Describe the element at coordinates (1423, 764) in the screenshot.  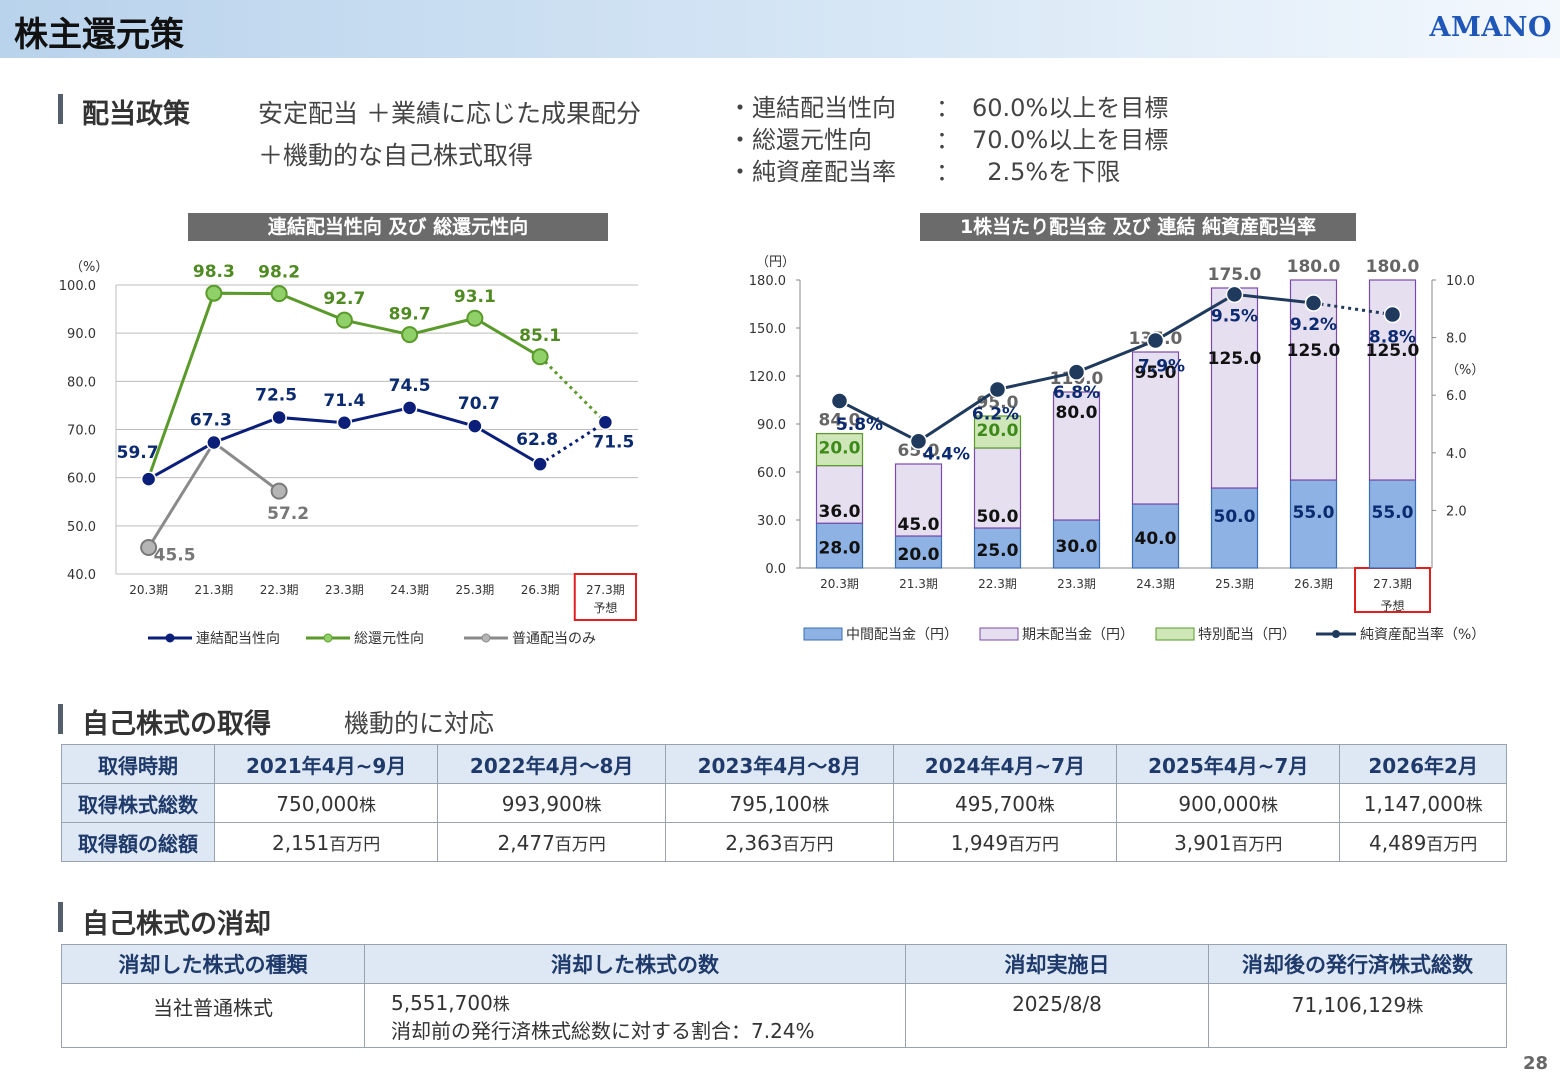
I see `header-cell: 2026年2月` at that location.